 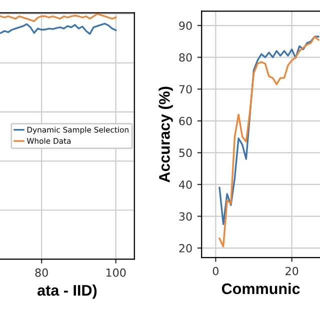 What do you see at coordinates (185, 184) in the screenshot?
I see `y-tick-label: 40` at bounding box center [185, 184].